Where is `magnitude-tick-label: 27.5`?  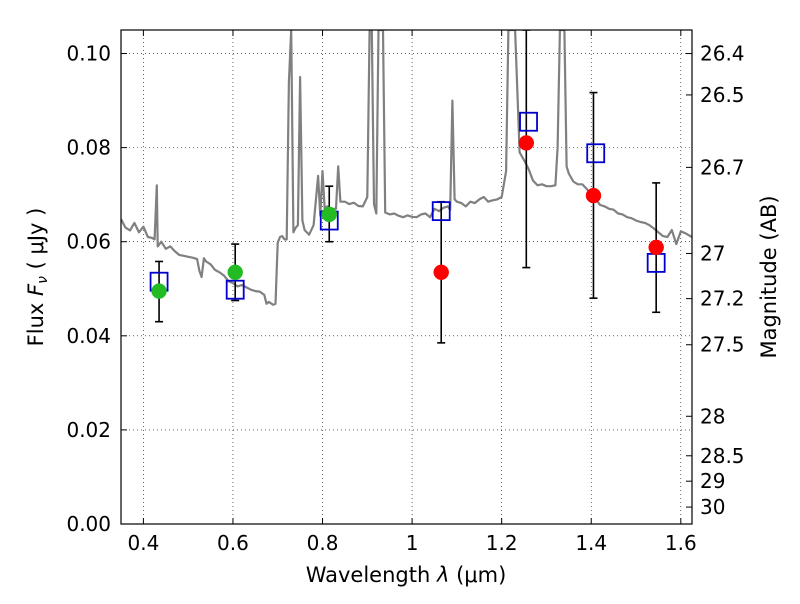 magnitude-tick-label: 27.5 is located at coordinates (722, 345).